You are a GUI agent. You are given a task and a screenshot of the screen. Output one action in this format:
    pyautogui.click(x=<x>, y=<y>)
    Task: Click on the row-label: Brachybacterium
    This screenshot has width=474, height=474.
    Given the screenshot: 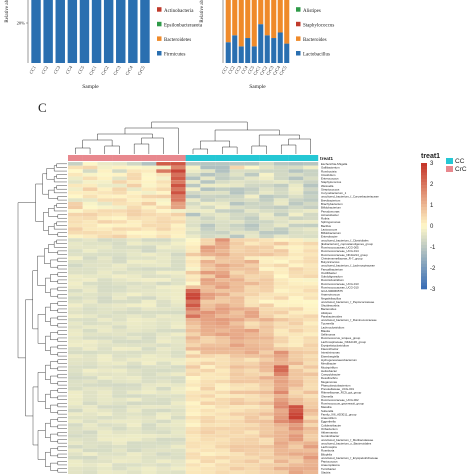 What is the action you would take?
    pyautogui.click(x=332, y=204)
    